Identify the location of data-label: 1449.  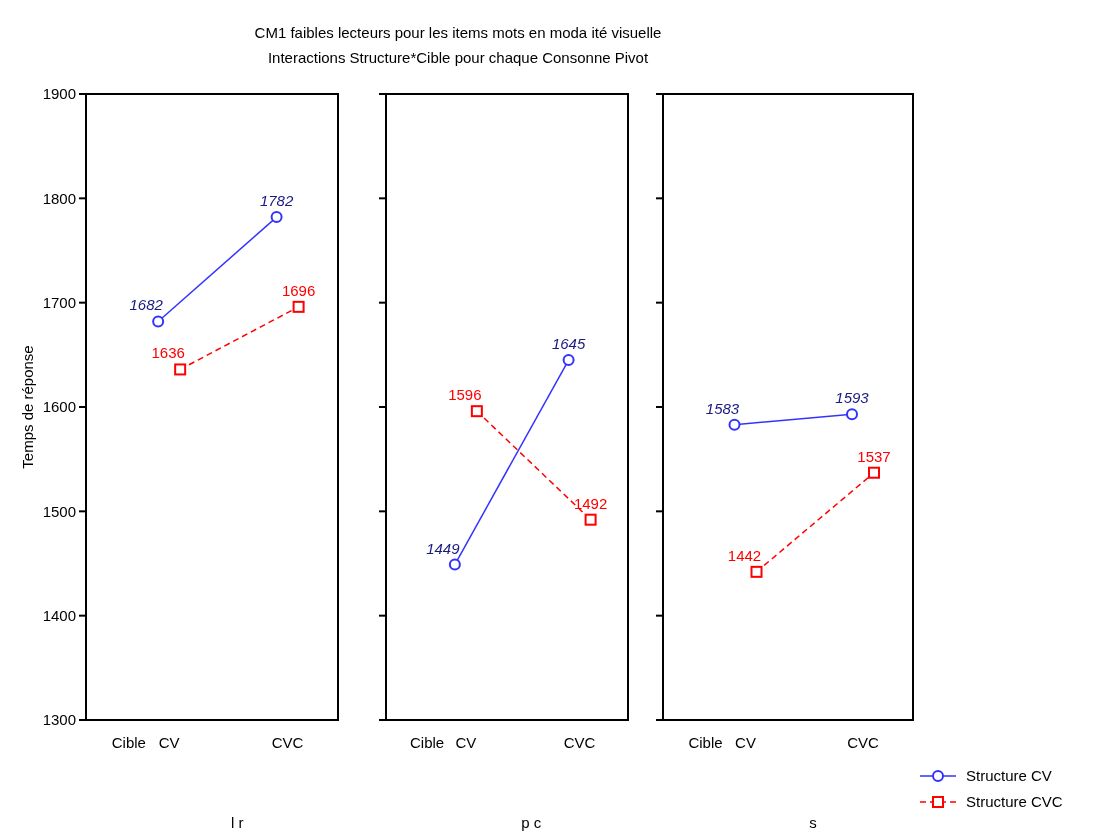
(443, 548).